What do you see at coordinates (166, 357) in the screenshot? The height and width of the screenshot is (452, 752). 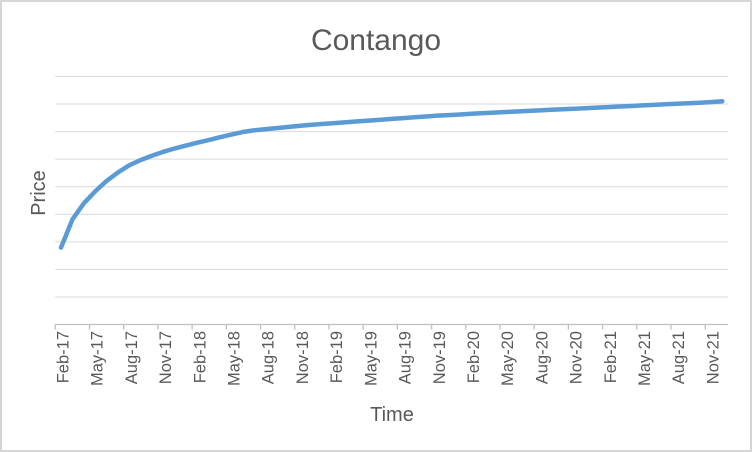 I see `x-tick-label: Nov-17` at bounding box center [166, 357].